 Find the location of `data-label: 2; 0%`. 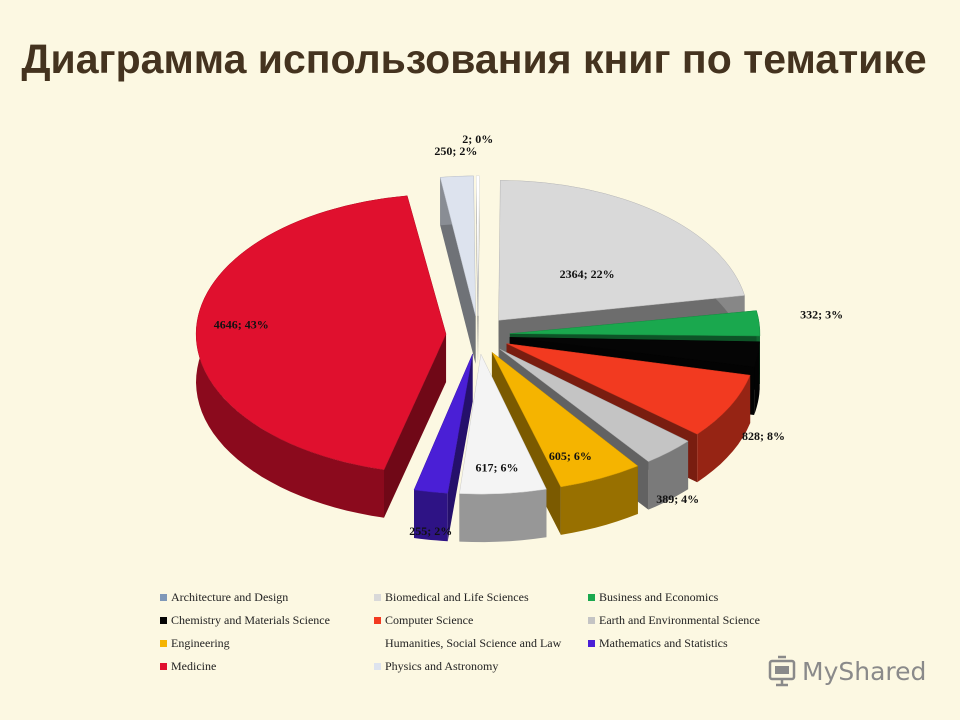

data-label: 2; 0% is located at coordinates (477, 139).